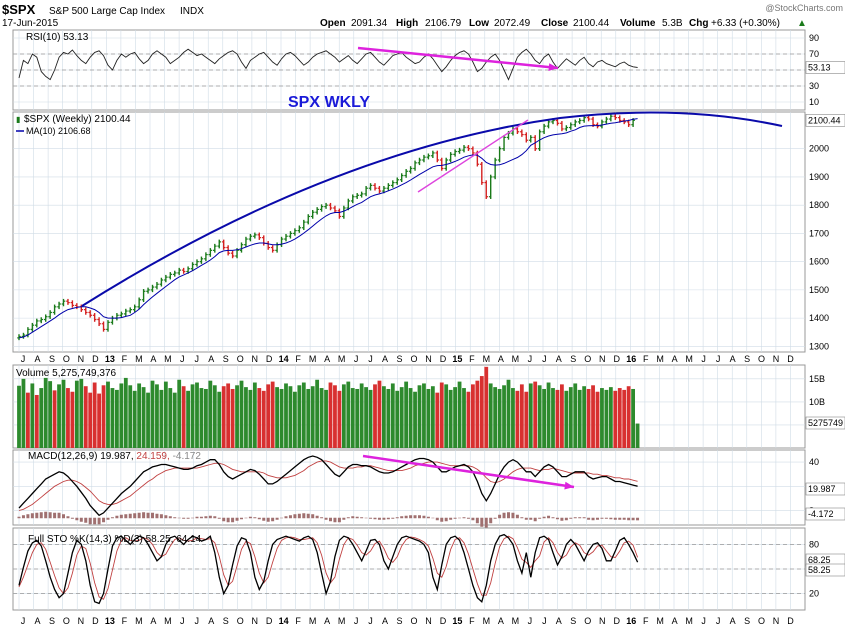 The image size is (845, 634). Describe the element at coordinates (825, 570) in the screenshot. I see `stochastic-d-current-value-box` at that location.